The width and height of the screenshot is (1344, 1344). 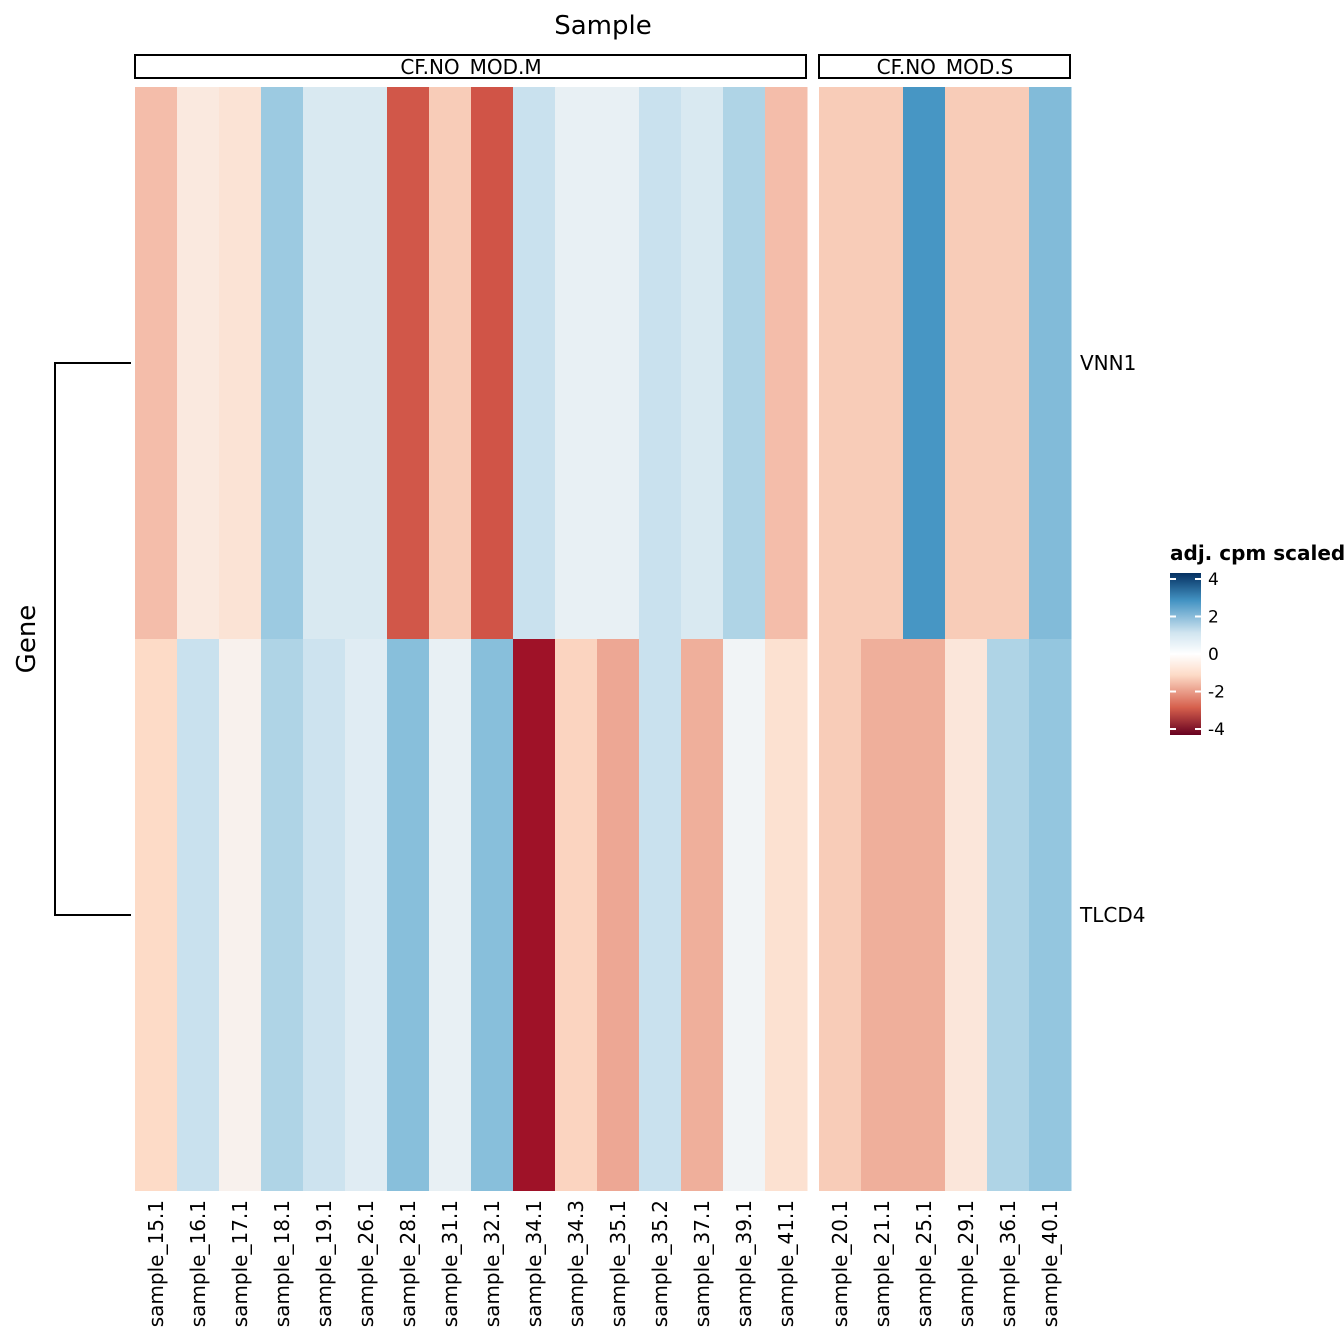 What do you see at coordinates (840, 1263) in the screenshot?
I see `sample-tick-label: sample_20.1` at bounding box center [840, 1263].